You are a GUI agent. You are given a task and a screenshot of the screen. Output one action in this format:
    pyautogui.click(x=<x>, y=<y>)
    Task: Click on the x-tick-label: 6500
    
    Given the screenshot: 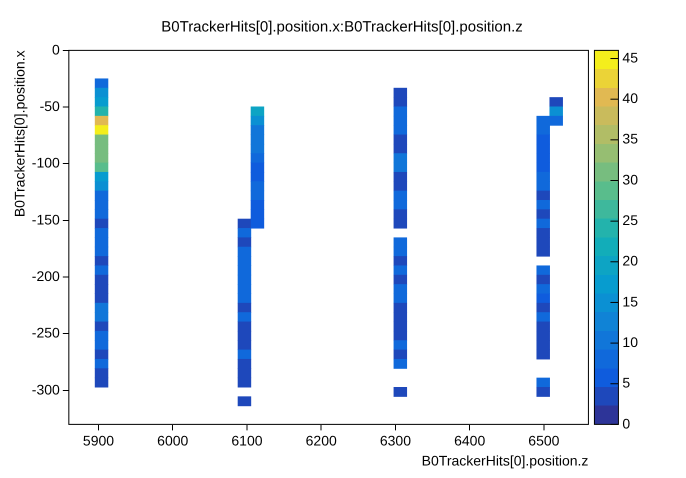 What is the action you would take?
    pyautogui.click(x=544, y=440)
    